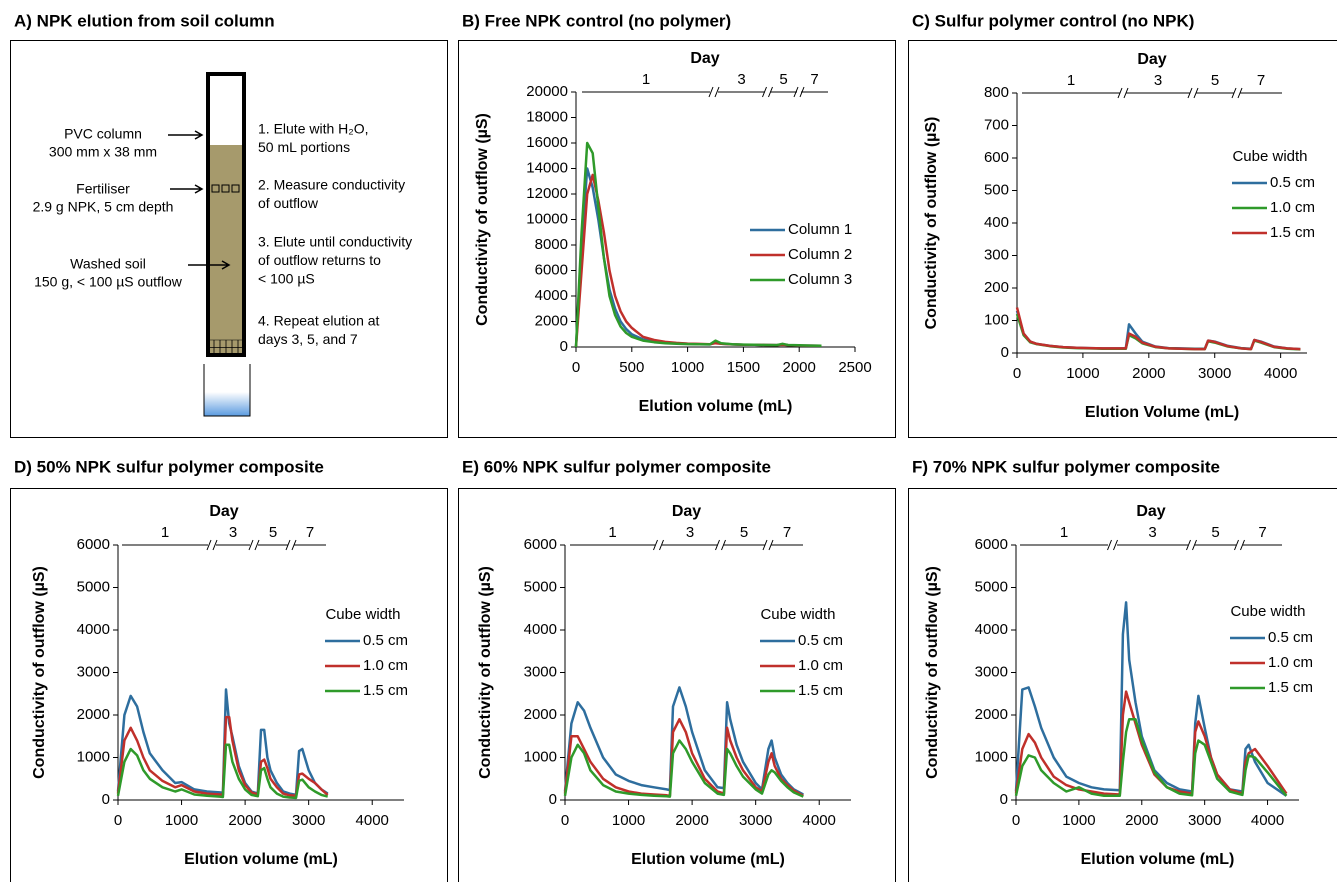 The width and height of the screenshot is (1337, 882). I want to click on water, so click(227, 404).